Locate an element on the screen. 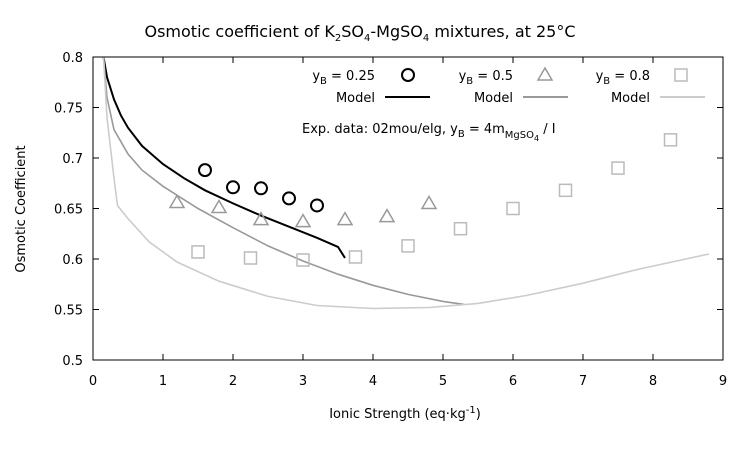 This screenshot has width=750, height=450. y-axis-title: Osmotic Coefficient is located at coordinates (21, 208).